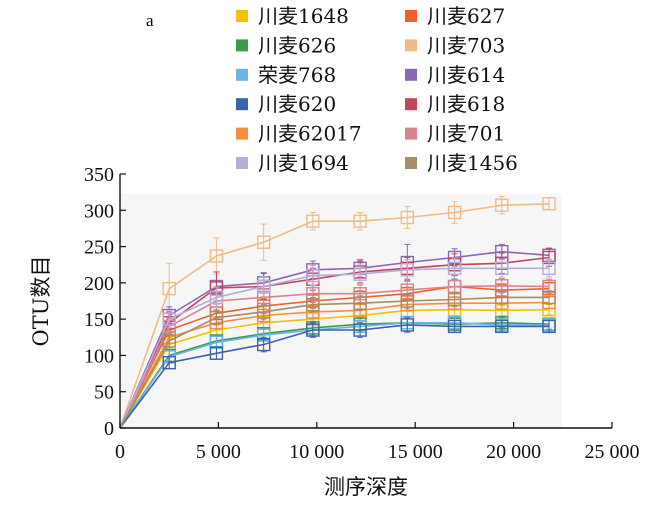 This screenshot has height=508, width=660. I want to click on y-tick-label: 100, so click(99, 356).